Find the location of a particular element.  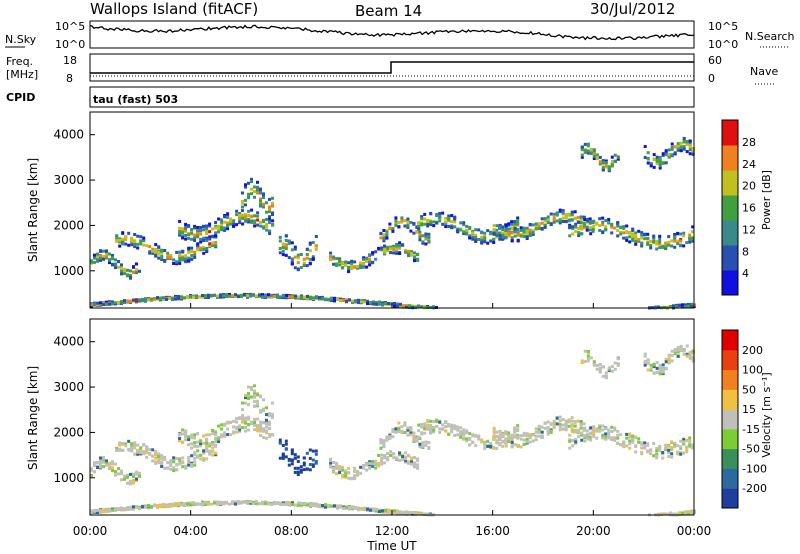

frequency-trace is located at coordinates (392, 67).